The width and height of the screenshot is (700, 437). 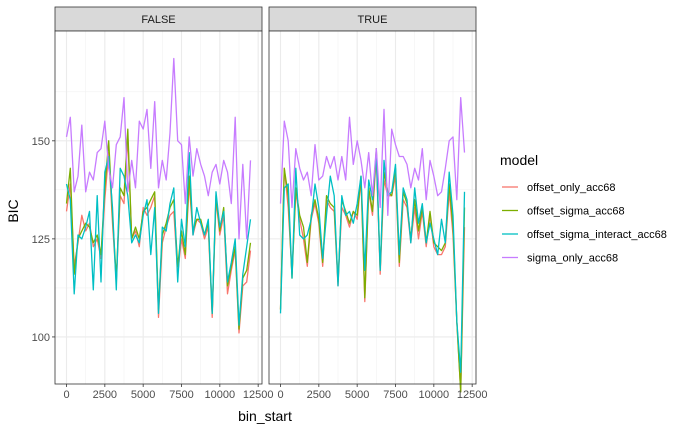 I want to click on facet-strip-label: FALSE, so click(x=158, y=20).